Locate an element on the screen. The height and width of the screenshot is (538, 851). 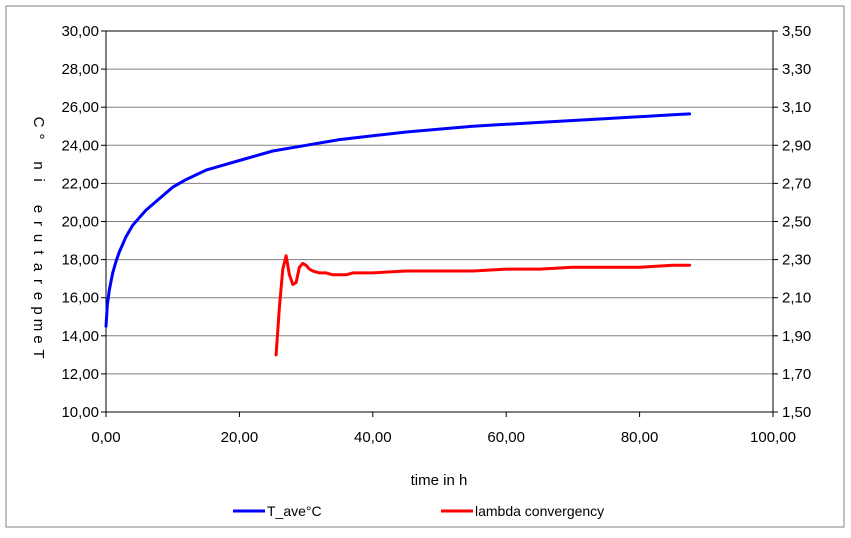
legend-label-1: T_ave°C is located at coordinates (294, 511).